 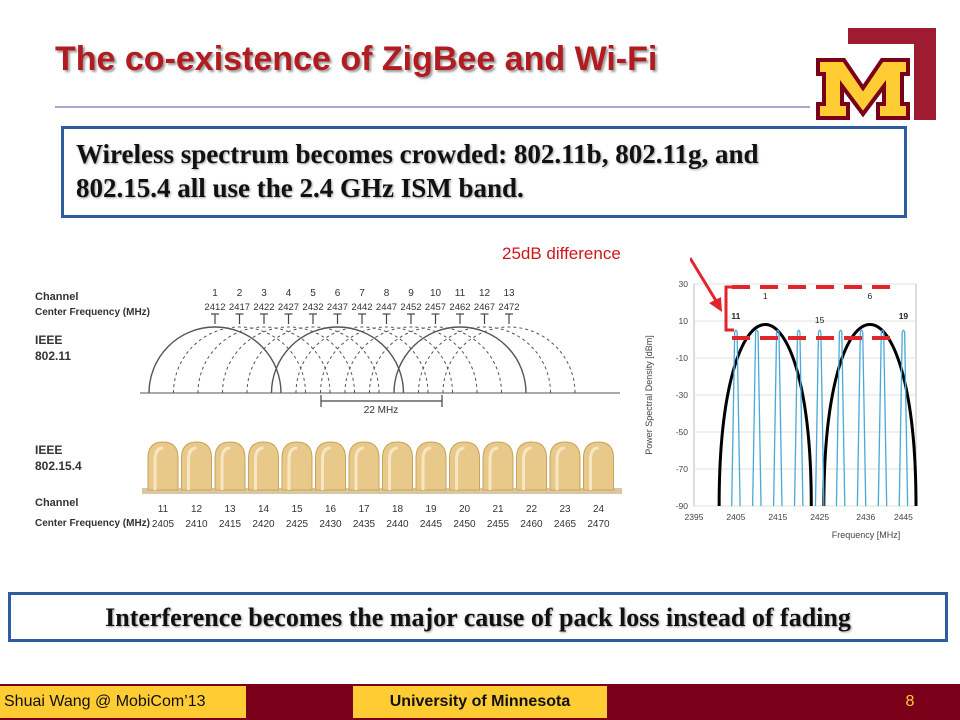 What do you see at coordinates (411, 293) in the screenshot?
I see `wifi-channel-number: 9` at bounding box center [411, 293].